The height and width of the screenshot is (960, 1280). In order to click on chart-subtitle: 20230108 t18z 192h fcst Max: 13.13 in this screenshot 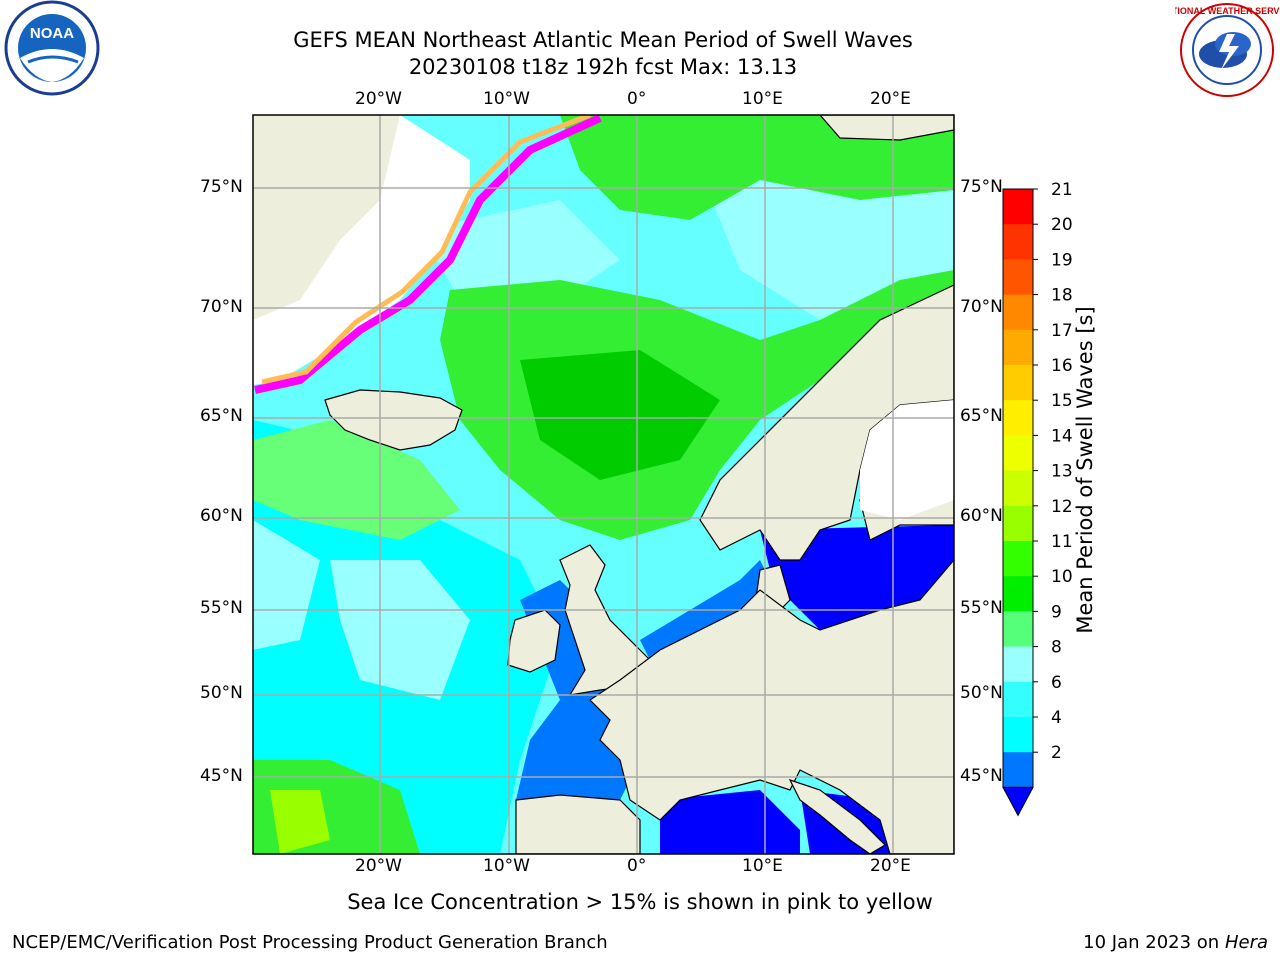, I will do `click(603, 67)`.